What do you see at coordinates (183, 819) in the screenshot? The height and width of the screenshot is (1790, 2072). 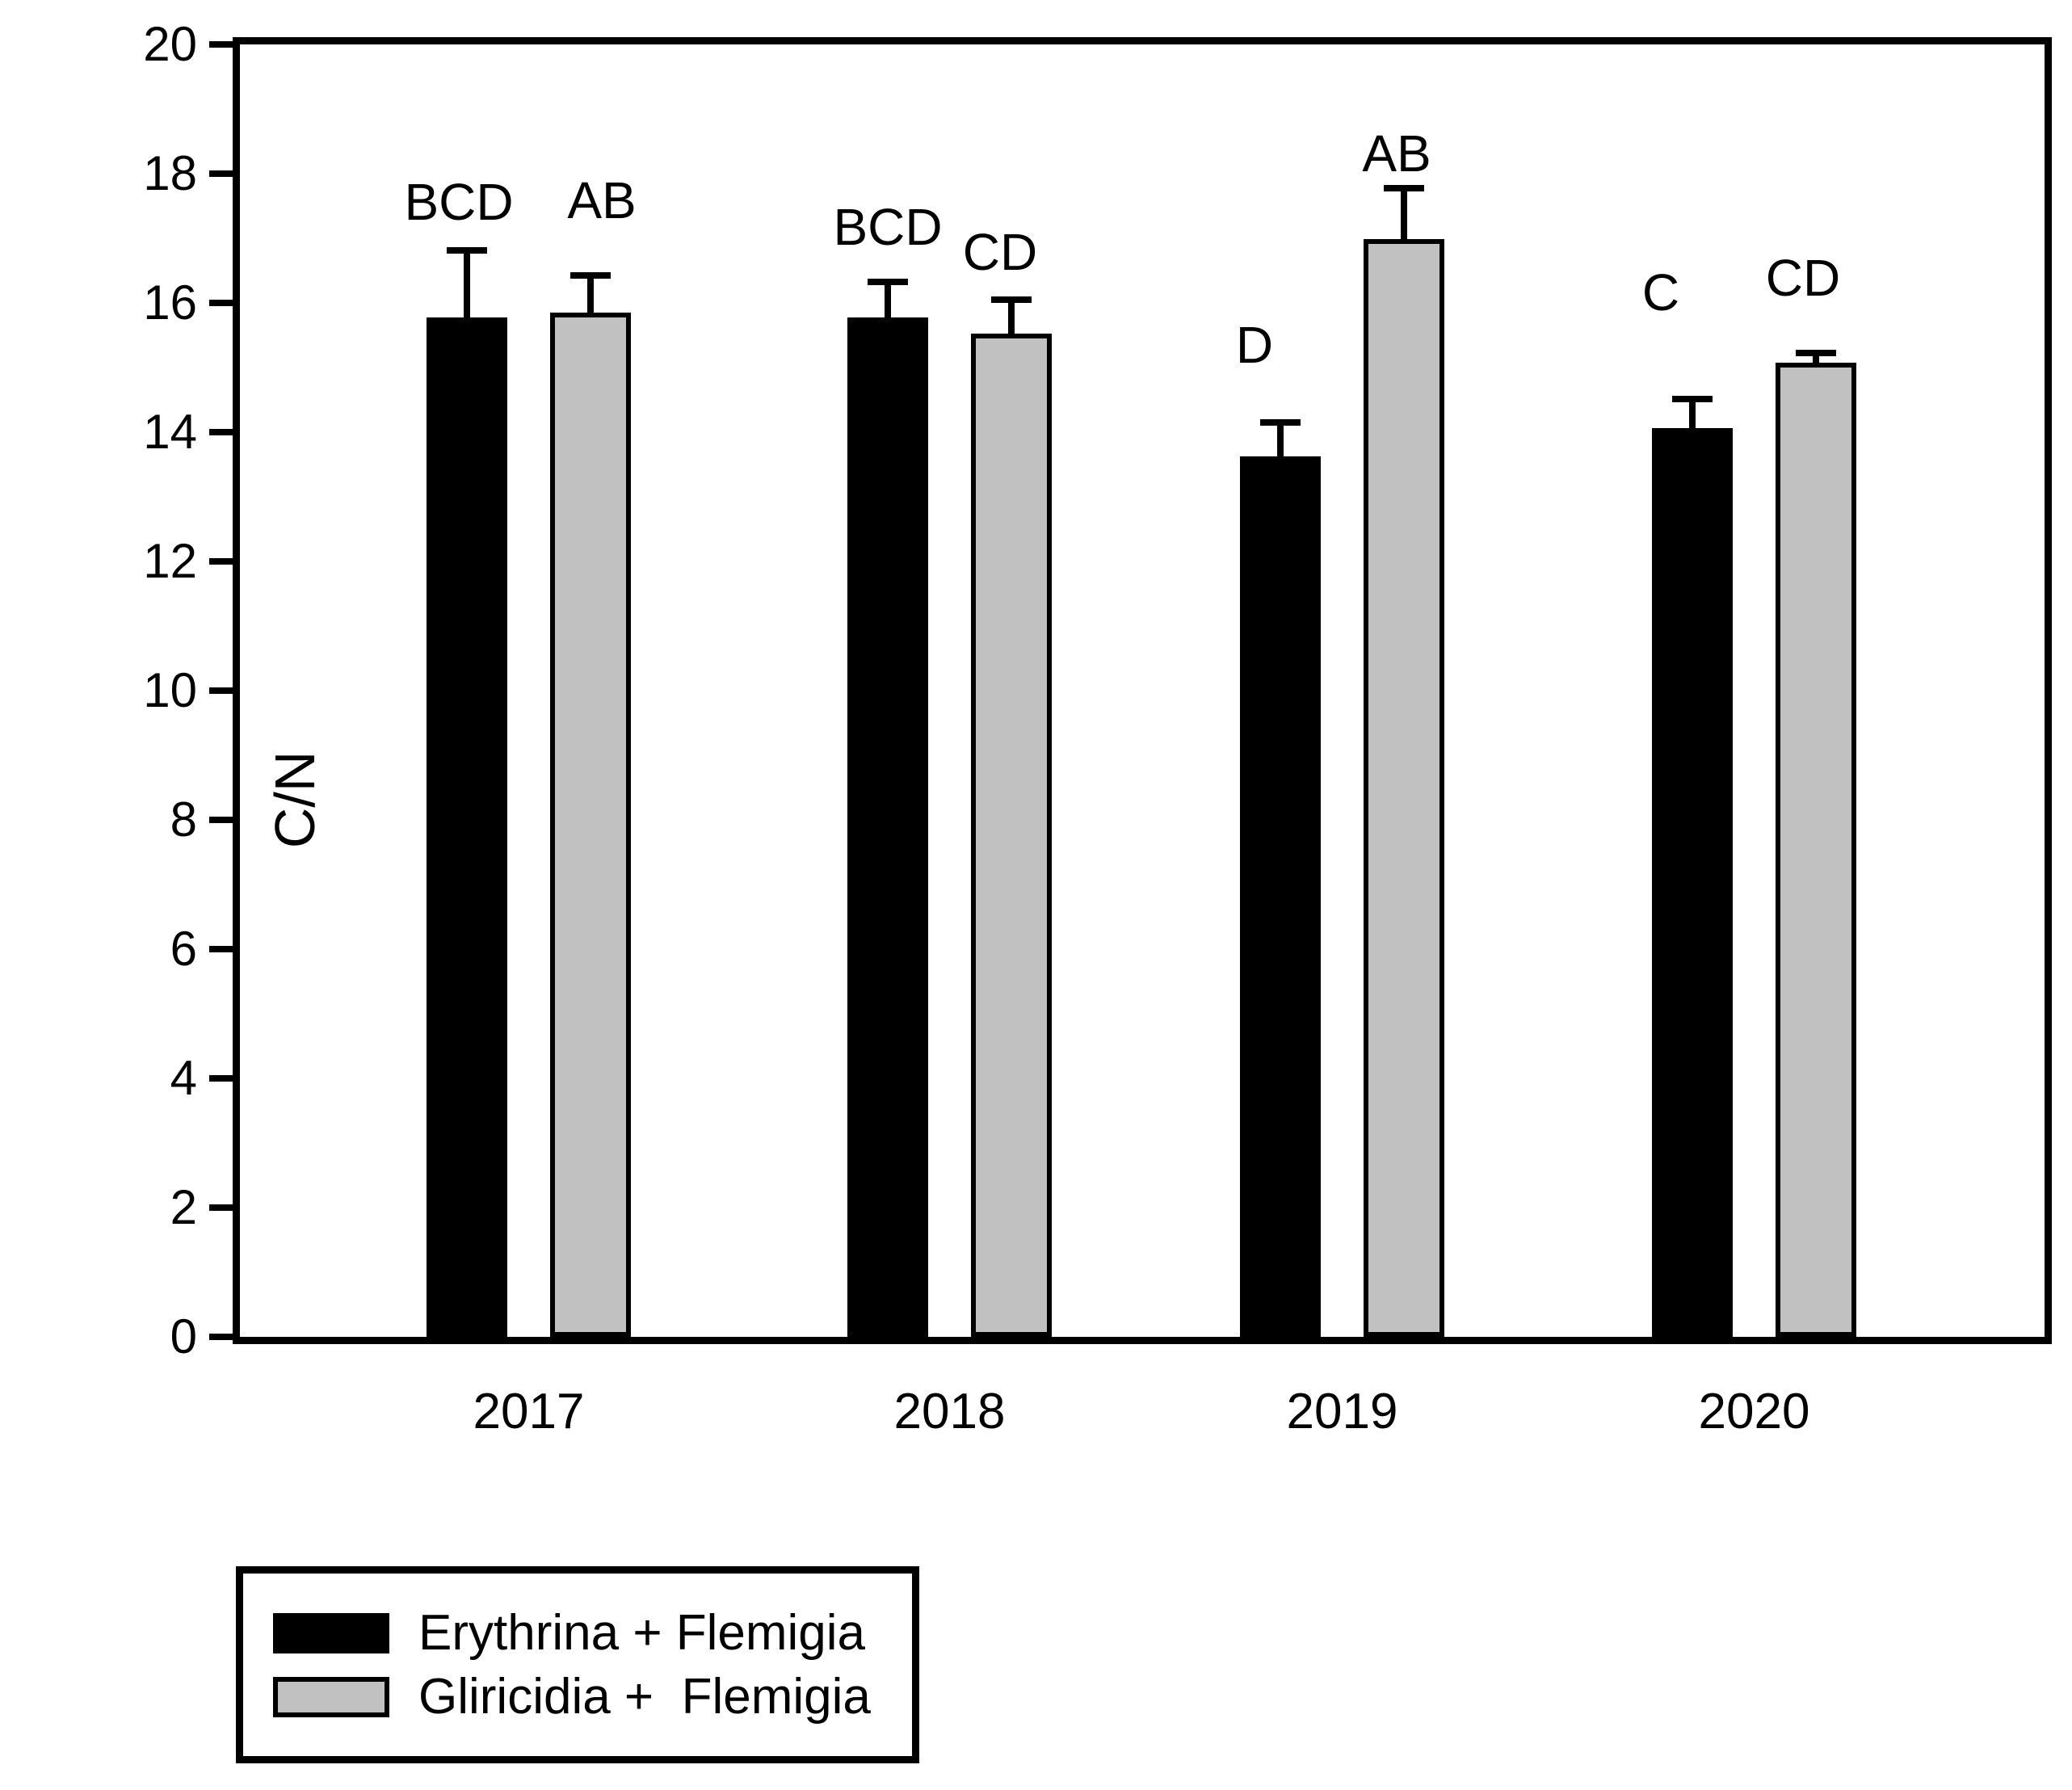 I see `y-axis-tick-label: 8` at bounding box center [183, 819].